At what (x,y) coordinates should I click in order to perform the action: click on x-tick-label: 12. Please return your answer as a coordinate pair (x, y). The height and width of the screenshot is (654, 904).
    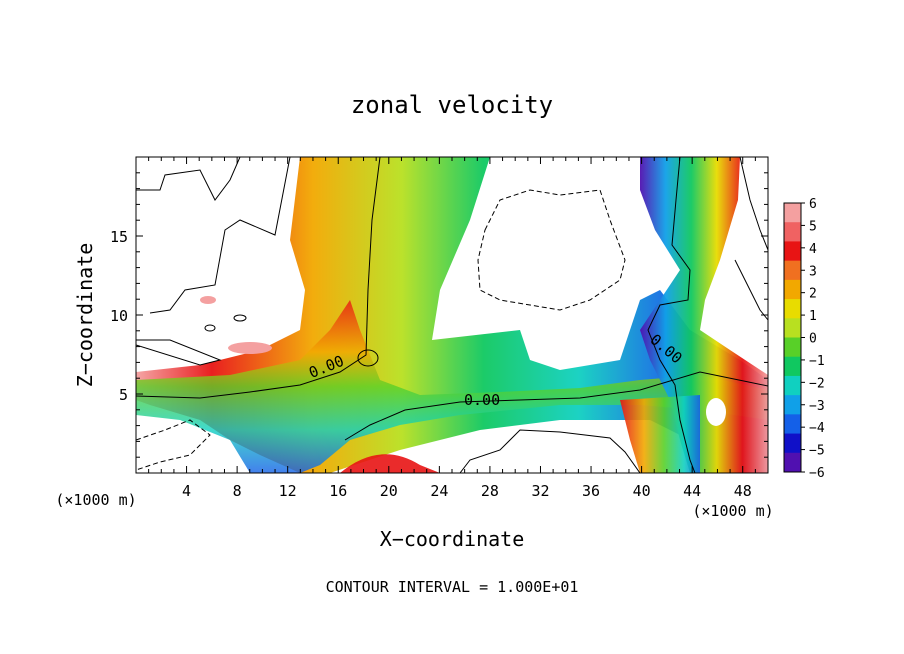
    Looking at the image, I should click on (288, 491).